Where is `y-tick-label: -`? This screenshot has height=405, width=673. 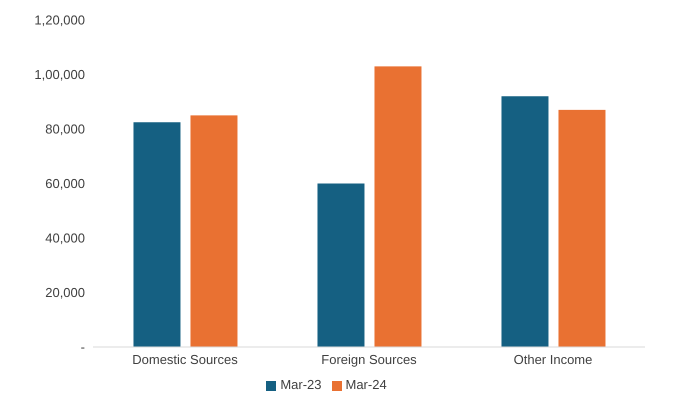 y-tick-label: - is located at coordinates (82, 347).